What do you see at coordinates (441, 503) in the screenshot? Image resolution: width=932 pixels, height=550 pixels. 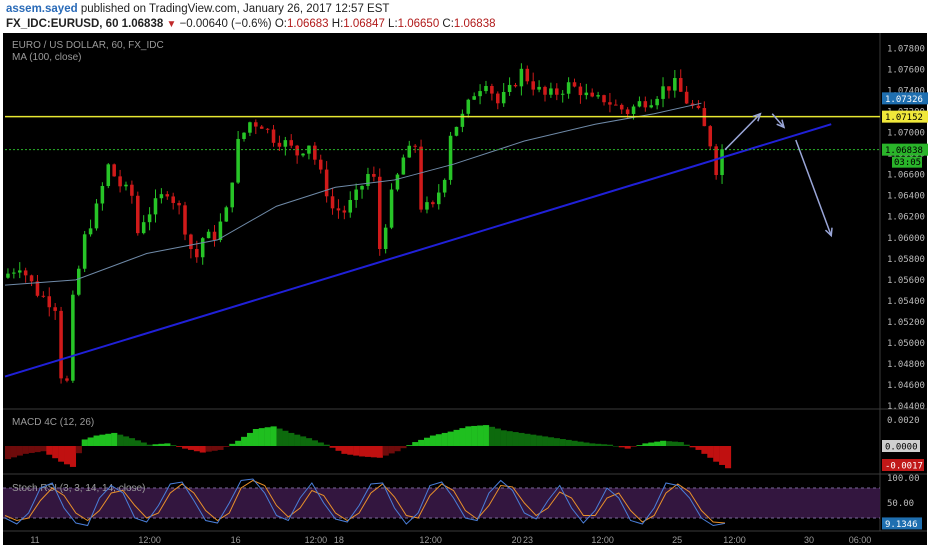 I see `stoch-band` at bounding box center [441, 503].